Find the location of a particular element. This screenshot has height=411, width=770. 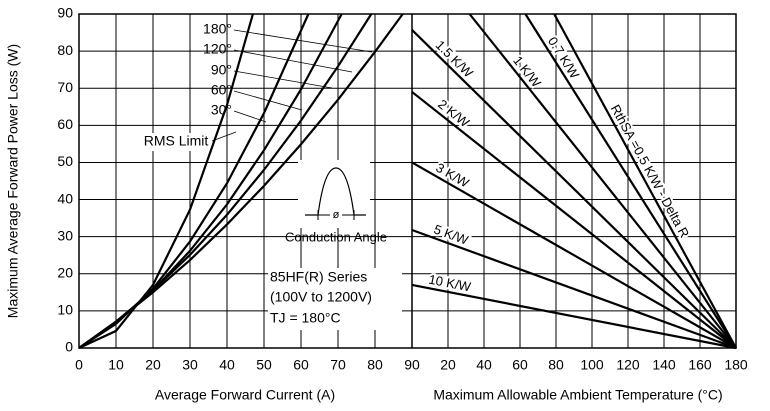

x-tick-label: 160 is located at coordinates (700, 365).